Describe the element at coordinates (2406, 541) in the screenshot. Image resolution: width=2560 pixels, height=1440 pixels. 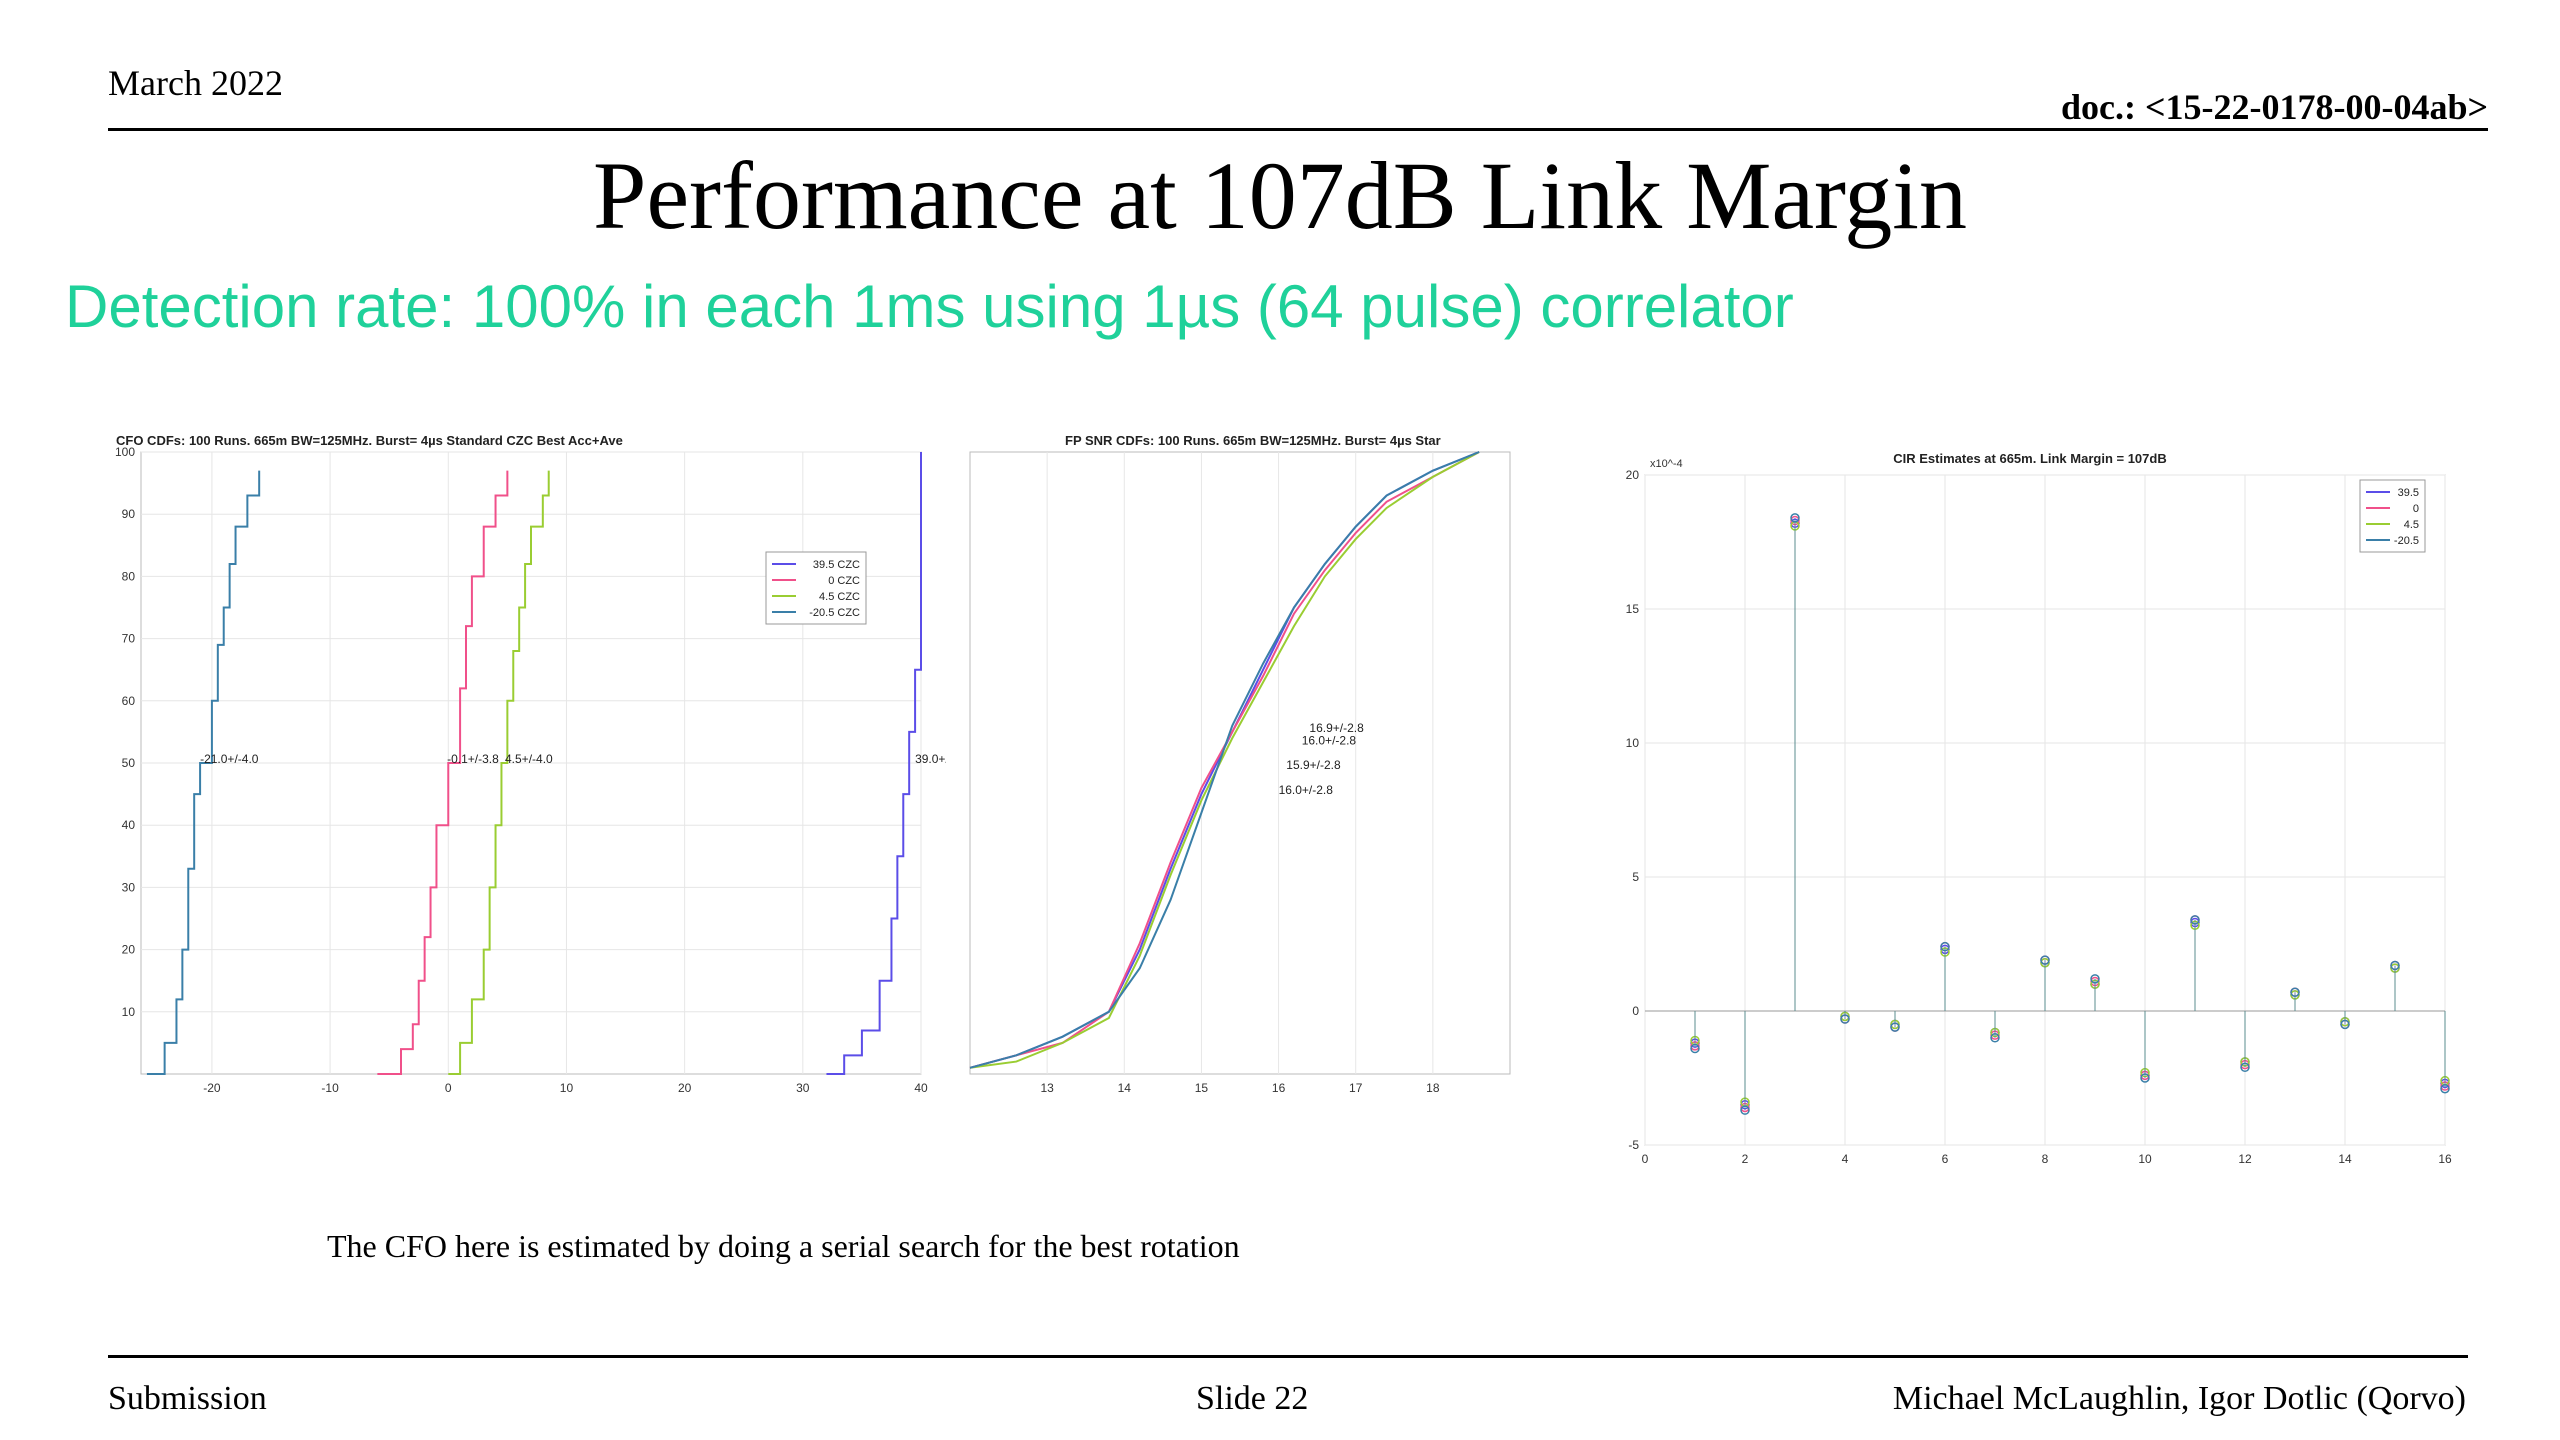
I see `legend-label: -20.5` at that location.